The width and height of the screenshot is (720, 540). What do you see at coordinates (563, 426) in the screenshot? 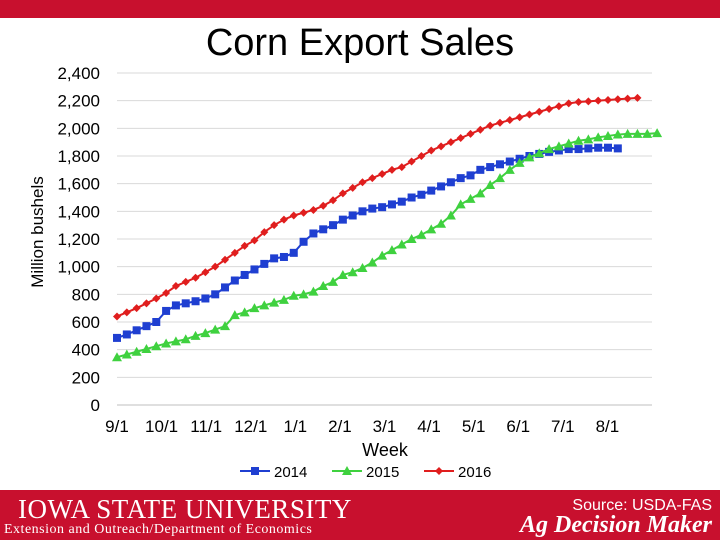
I see `x-tick-label: 7/1` at bounding box center [563, 426].